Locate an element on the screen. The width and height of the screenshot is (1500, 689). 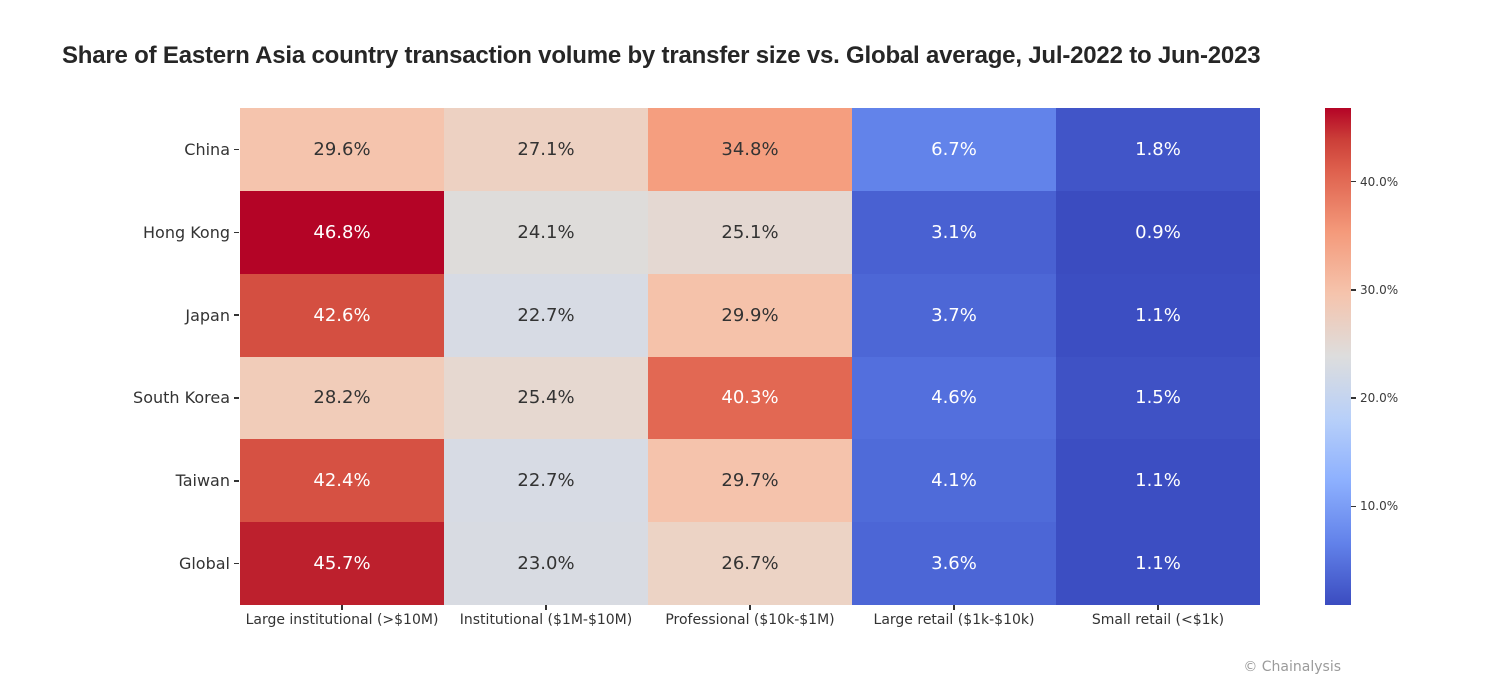
heatmap-cell: 23.0% is located at coordinates (546, 563).